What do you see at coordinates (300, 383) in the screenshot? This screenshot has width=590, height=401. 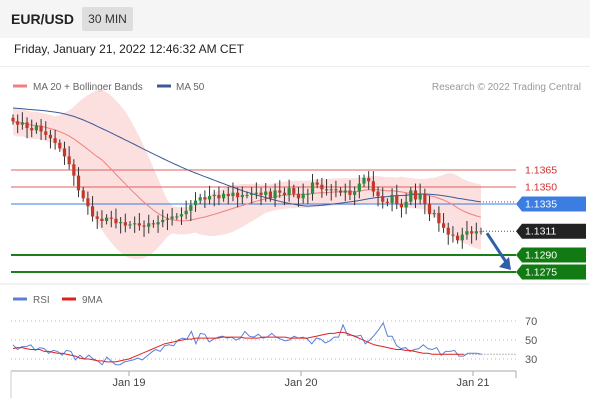 I see `x-tick-label: Jan 20` at bounding box center [300, 383].